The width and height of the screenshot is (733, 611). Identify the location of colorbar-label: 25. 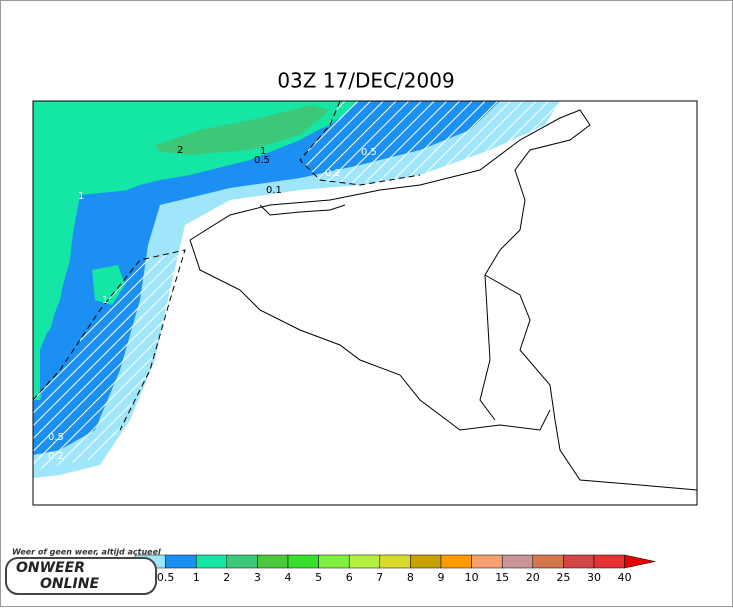
(563, 577).